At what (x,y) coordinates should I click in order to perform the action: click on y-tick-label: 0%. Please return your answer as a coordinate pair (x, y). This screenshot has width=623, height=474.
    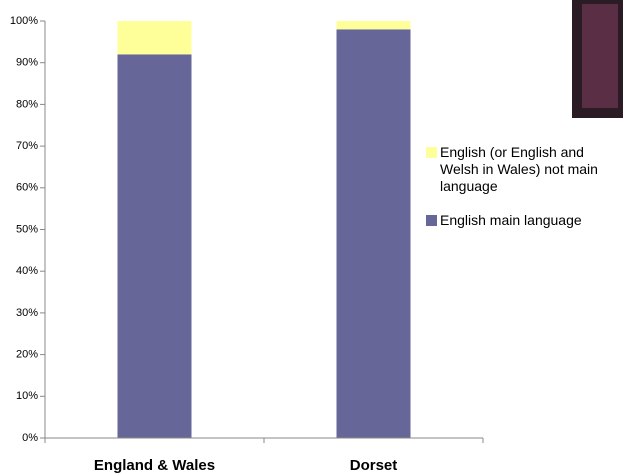
    Looking at the image, I should click on (30, 438).